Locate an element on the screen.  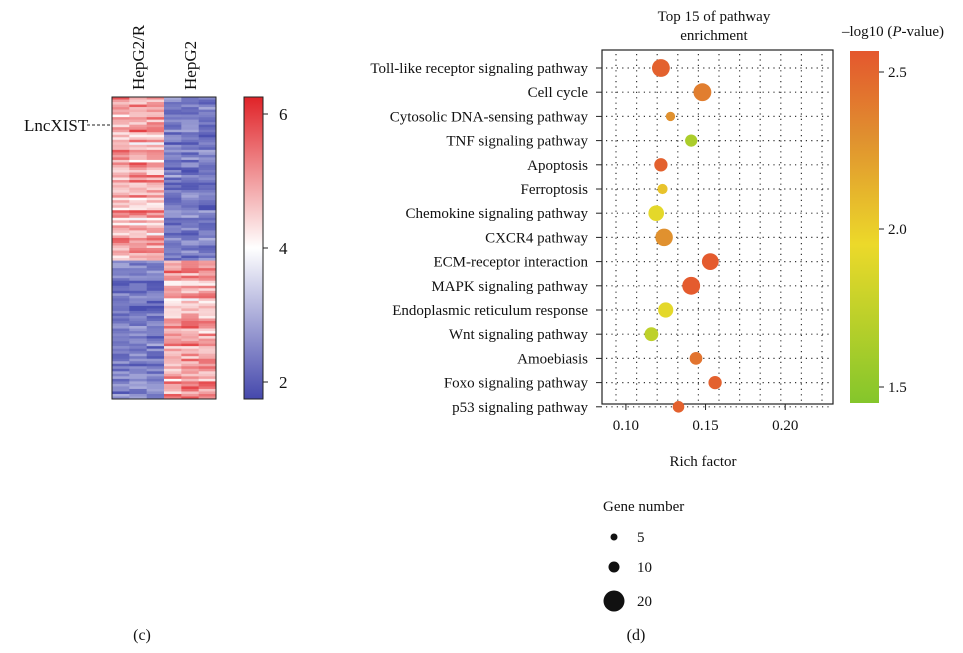
pvalue-colorbar-tick-label: 2.5 is located at coordinates (897, 73).